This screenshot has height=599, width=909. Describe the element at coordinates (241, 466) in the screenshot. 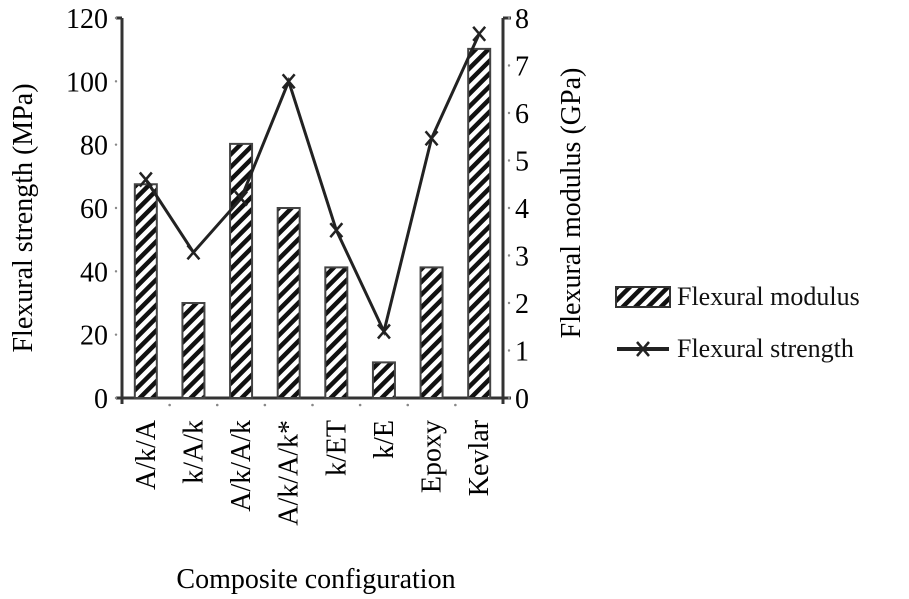

I see `category-label: A/k/A/k` at that location.